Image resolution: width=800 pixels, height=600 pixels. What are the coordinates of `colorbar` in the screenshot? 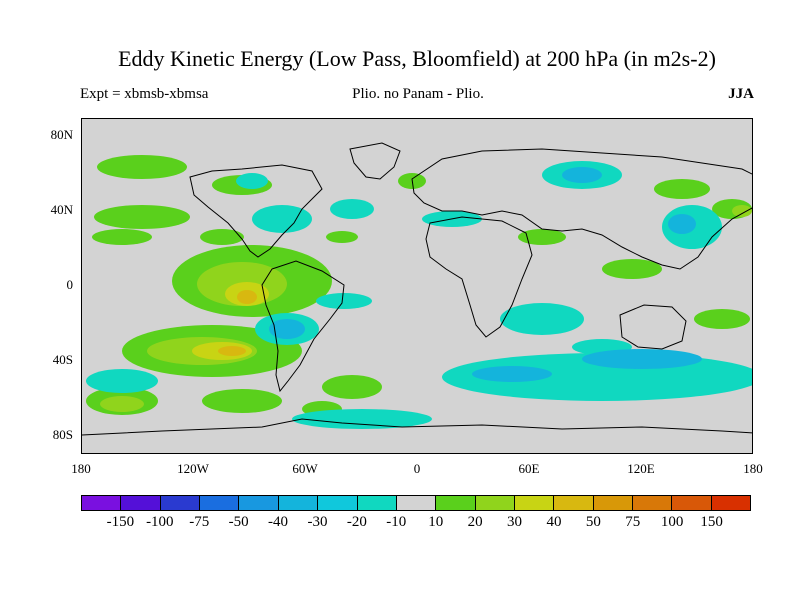 It's located at (416, 503).